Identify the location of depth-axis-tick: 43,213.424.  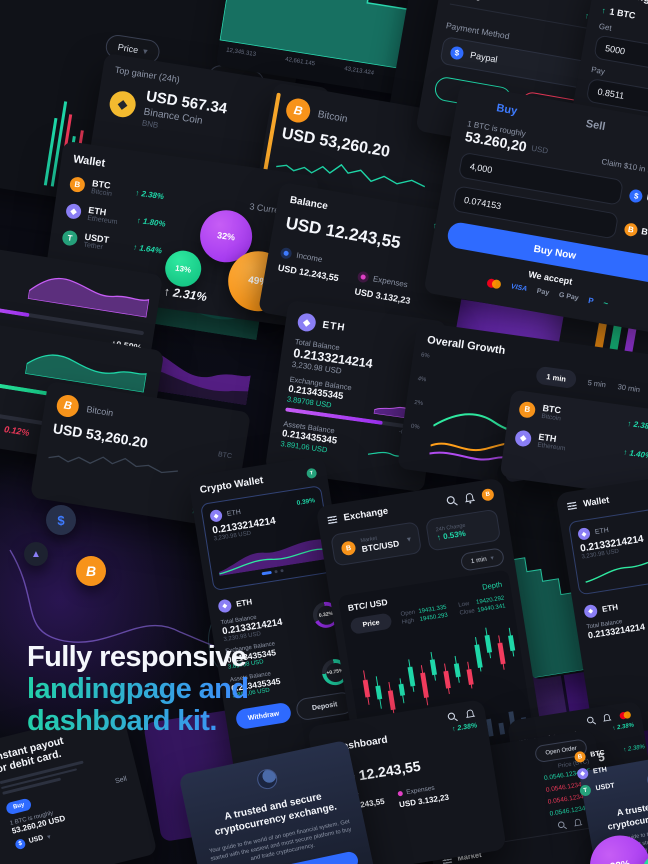
(359, 71).